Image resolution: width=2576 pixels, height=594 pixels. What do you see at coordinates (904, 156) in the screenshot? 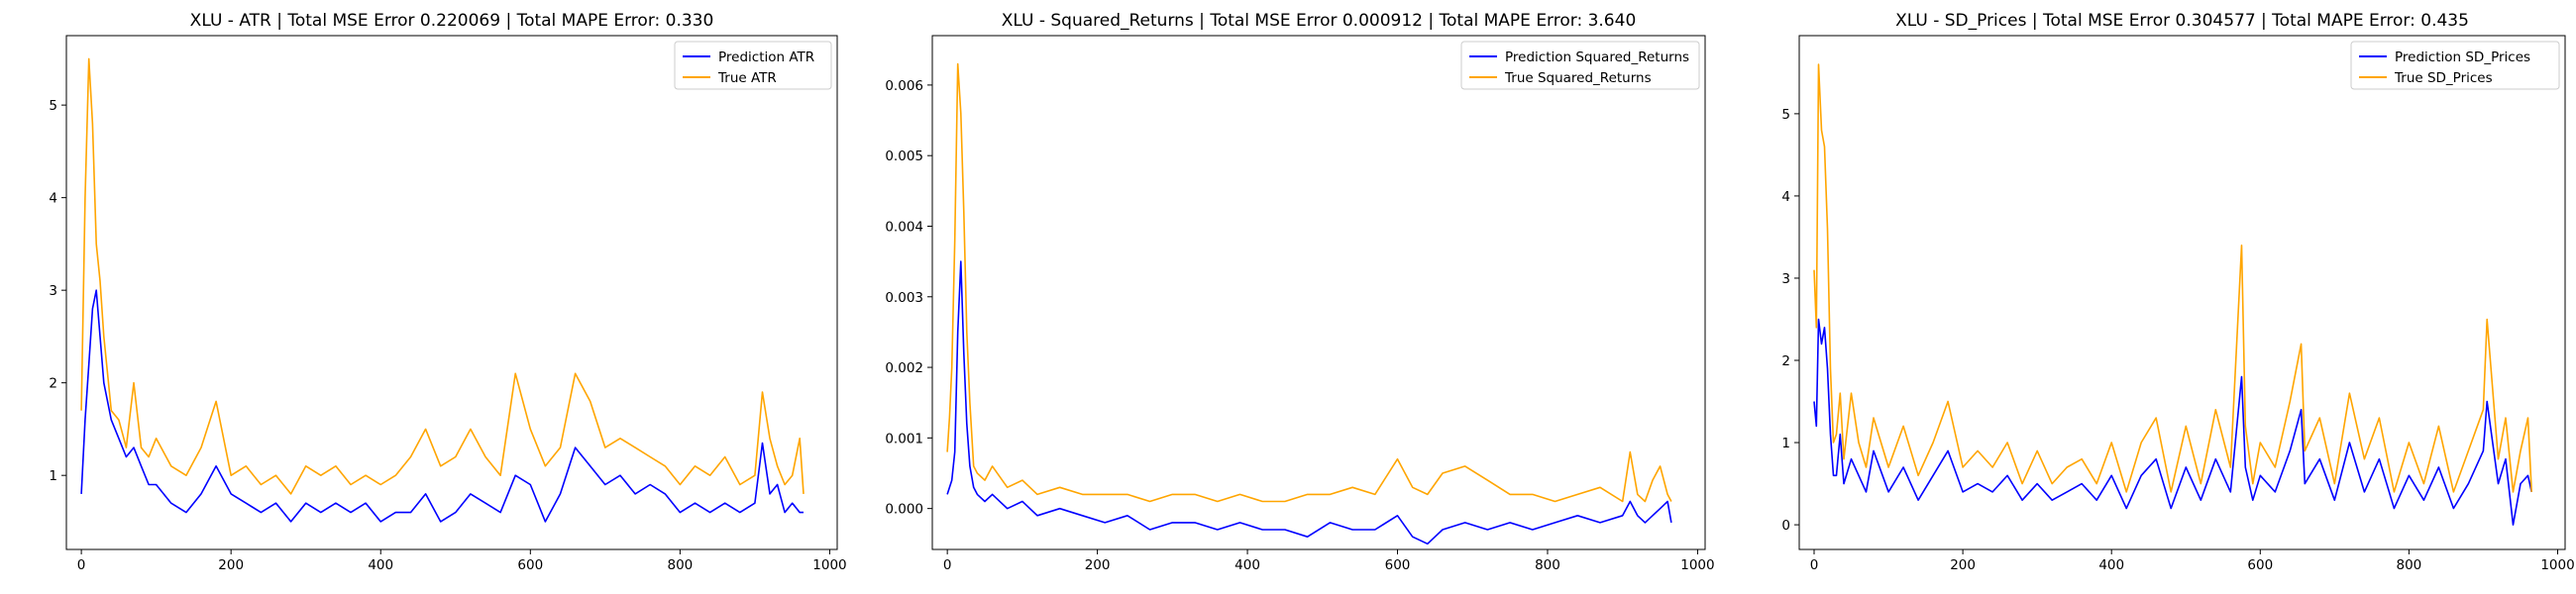
I see `y-tick-label: 0.005` at bounding box center [904, 156].